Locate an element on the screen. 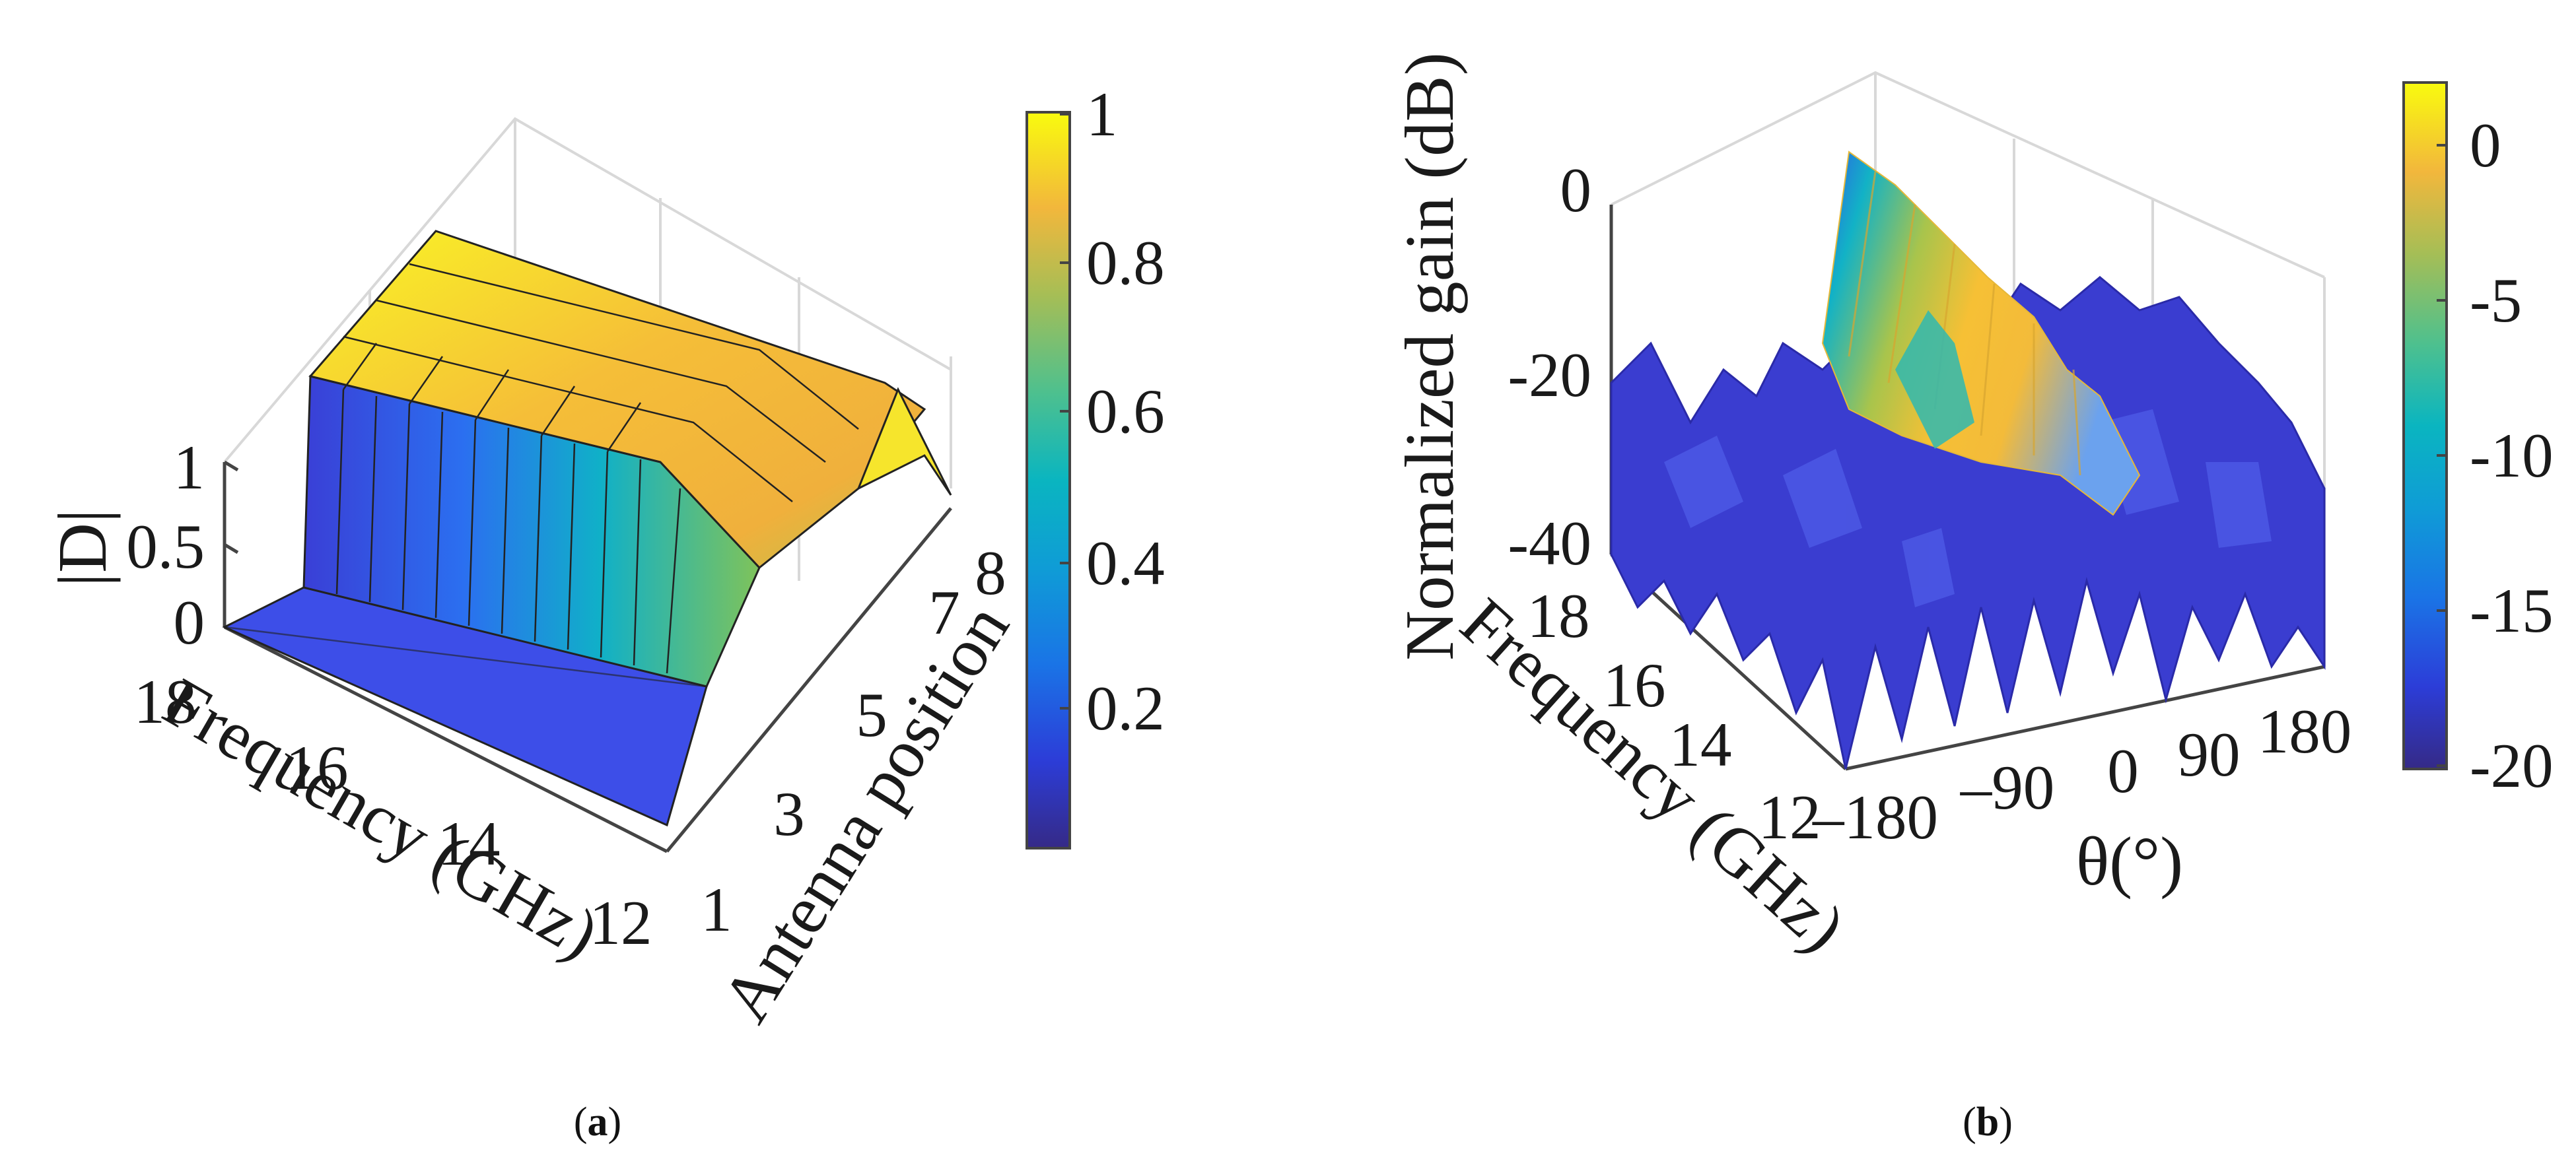 The width and height of the screenshot is (2576, 1167). panel-b-y-tick-3: 12 is located at coordinates (1789, 817).